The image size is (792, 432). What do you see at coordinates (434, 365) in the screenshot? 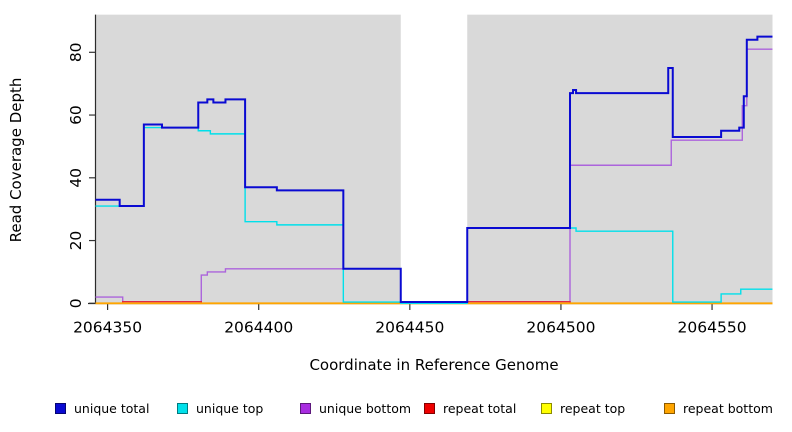
I see `x-axis-title: Coordinate in Reference Genome` at bounding box center [434, 365].